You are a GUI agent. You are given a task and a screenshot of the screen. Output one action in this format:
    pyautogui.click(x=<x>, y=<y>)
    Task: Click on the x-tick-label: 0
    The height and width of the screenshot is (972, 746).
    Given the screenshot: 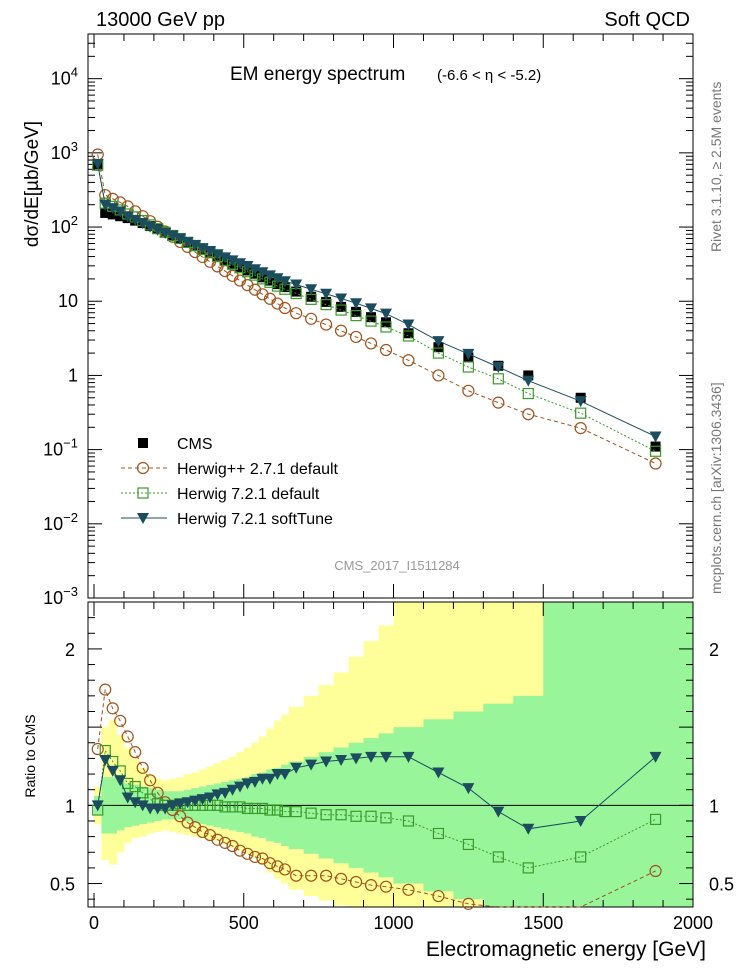 What is the action you would take?
    pyautogui.click(x=94, y=923)
    